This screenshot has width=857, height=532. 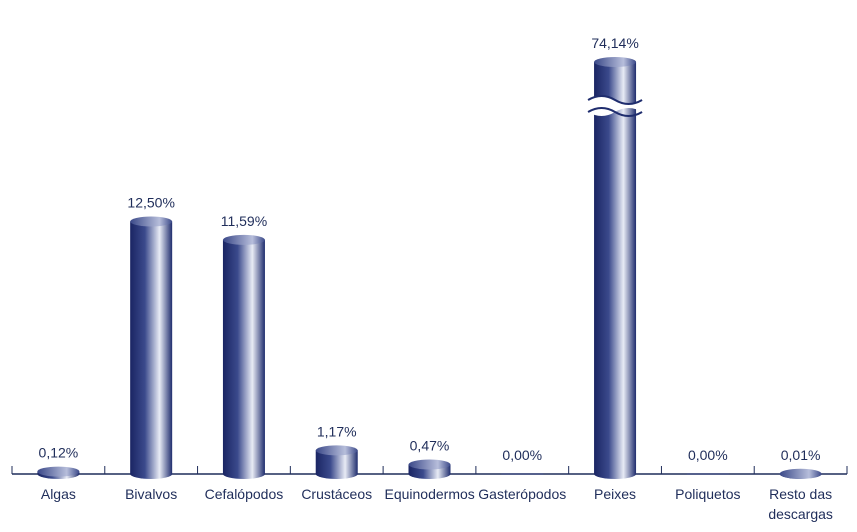 I want to click on x-tick-label: Cefalópodos, so click(x=244, y=494).